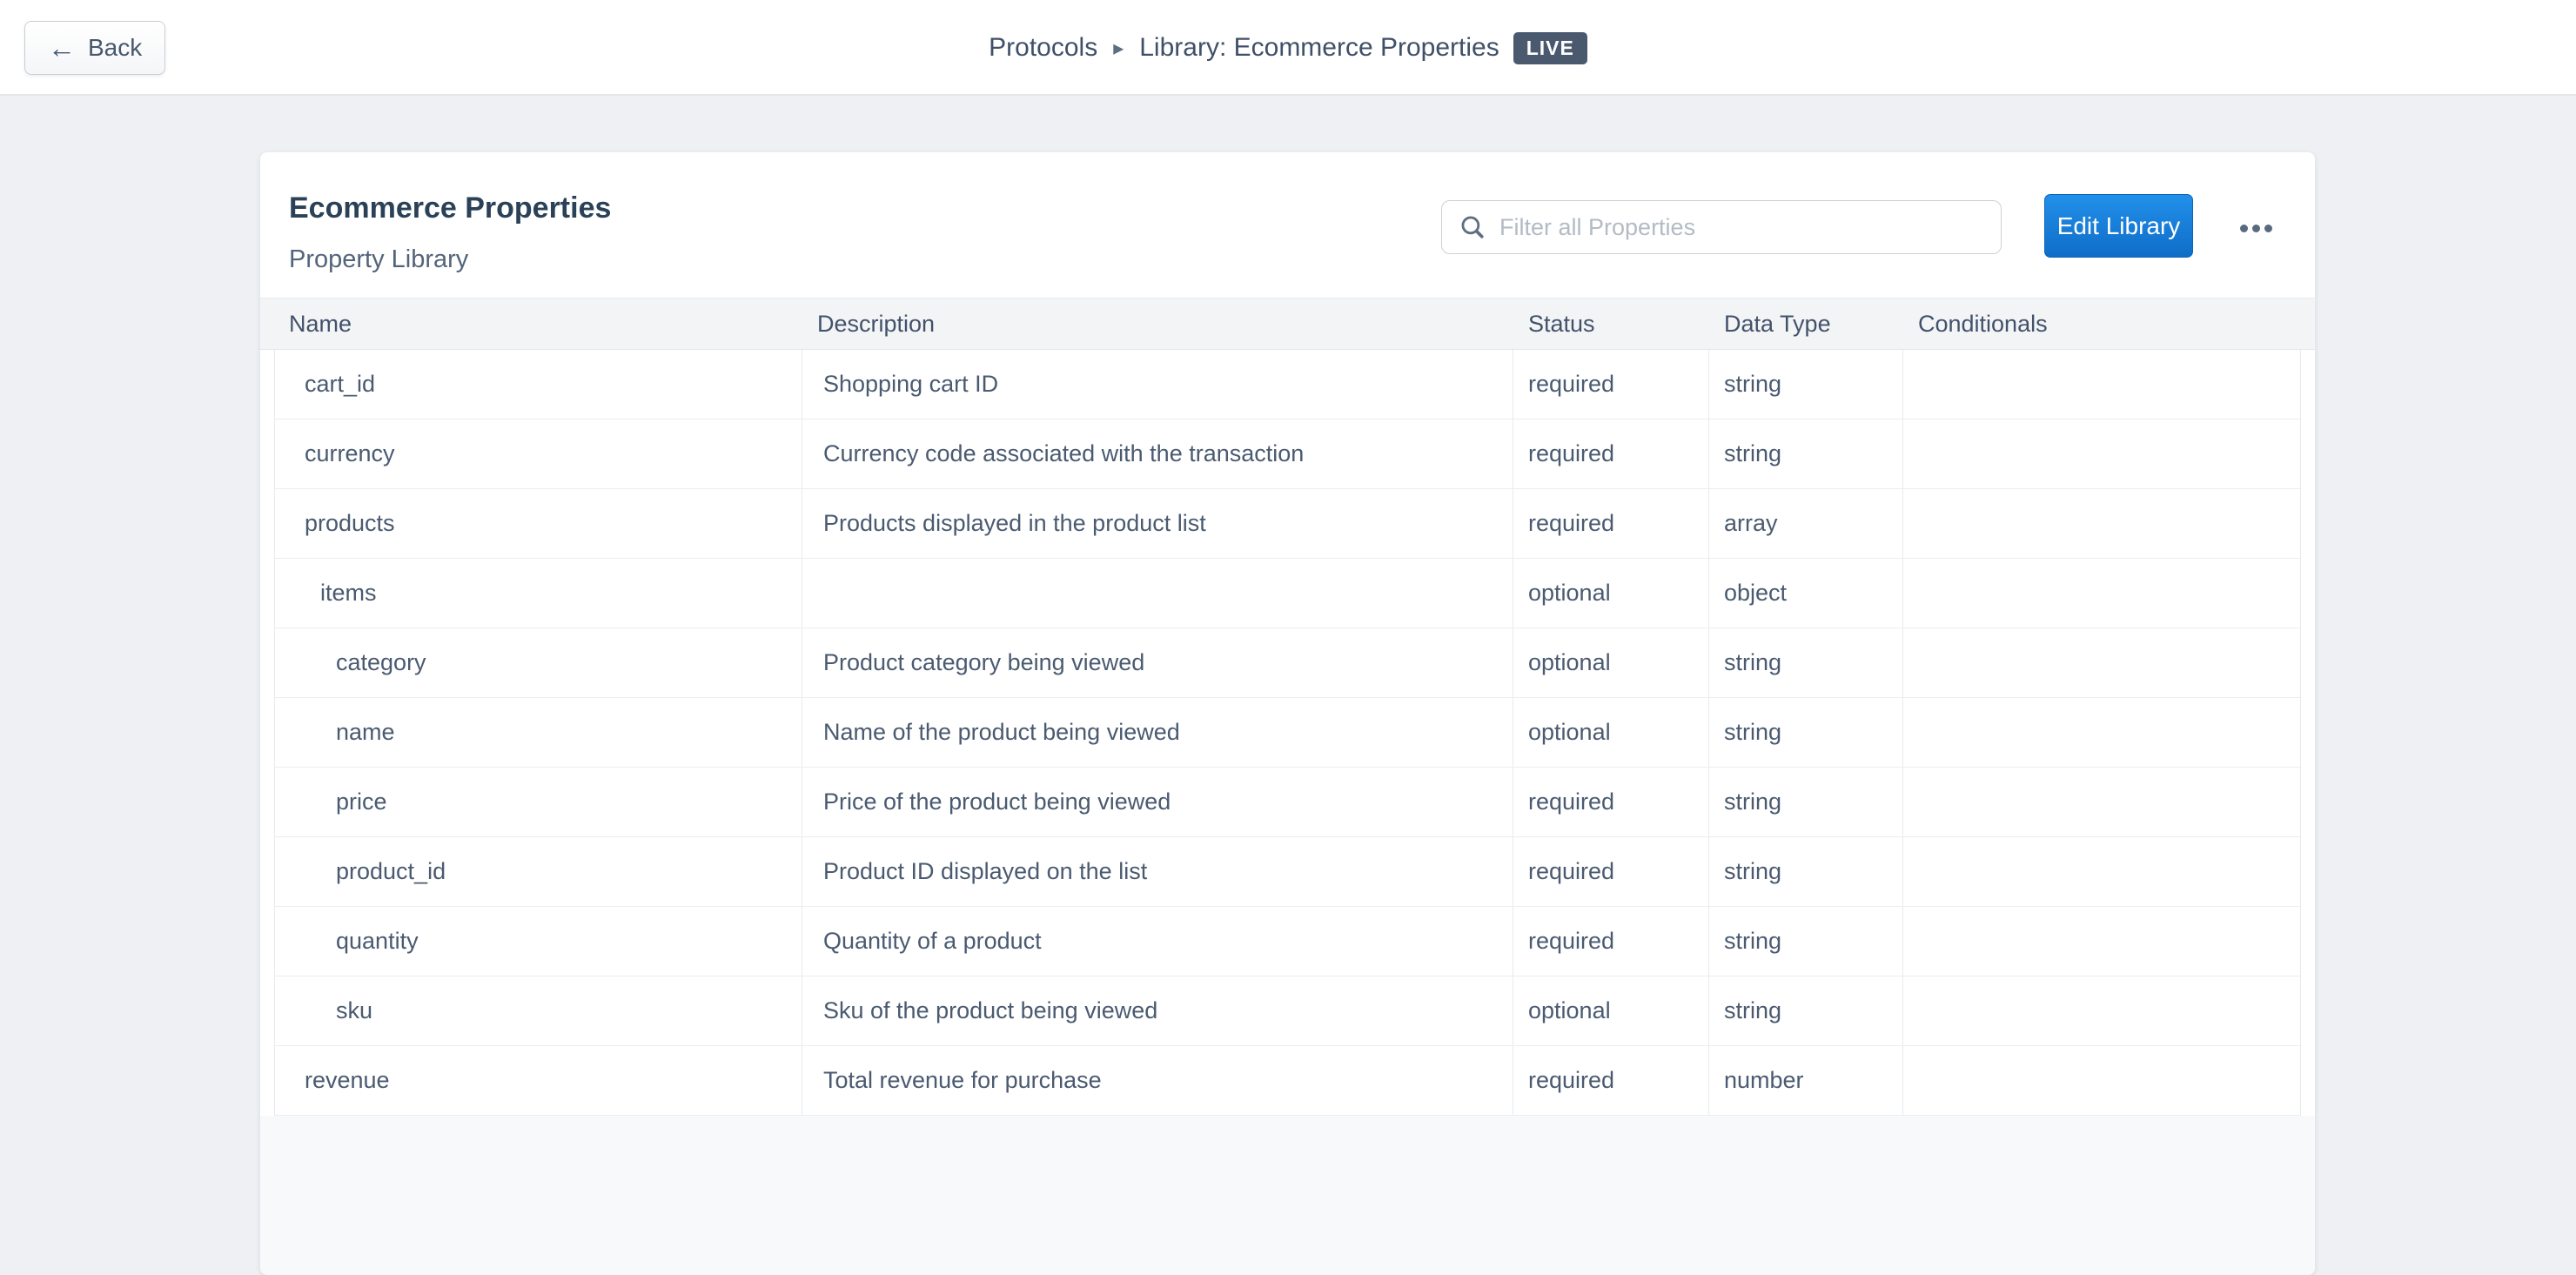 This screenshot has height=1275, width=2576. What do you see at coordinates (1550, 47) in the screenshot?
I see `status-badge: LIVE` at bounding box center [1550, 47].